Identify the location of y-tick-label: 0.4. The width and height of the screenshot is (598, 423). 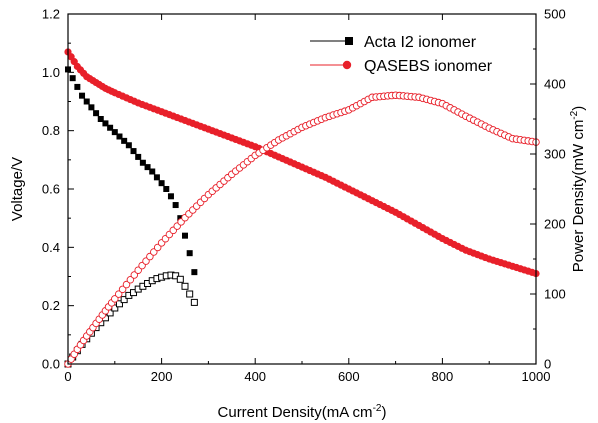
(51, 247).